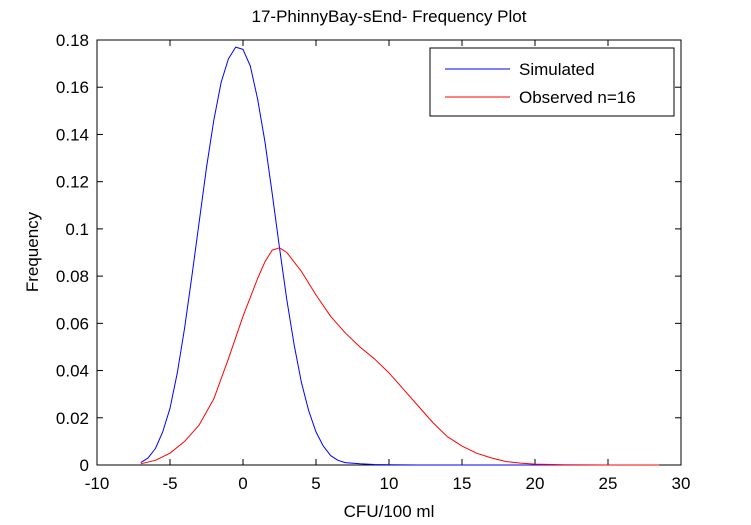  Describe the element at coordinates (608, 483) in the screenshot. I see `x-tick-label: 25` at that location.